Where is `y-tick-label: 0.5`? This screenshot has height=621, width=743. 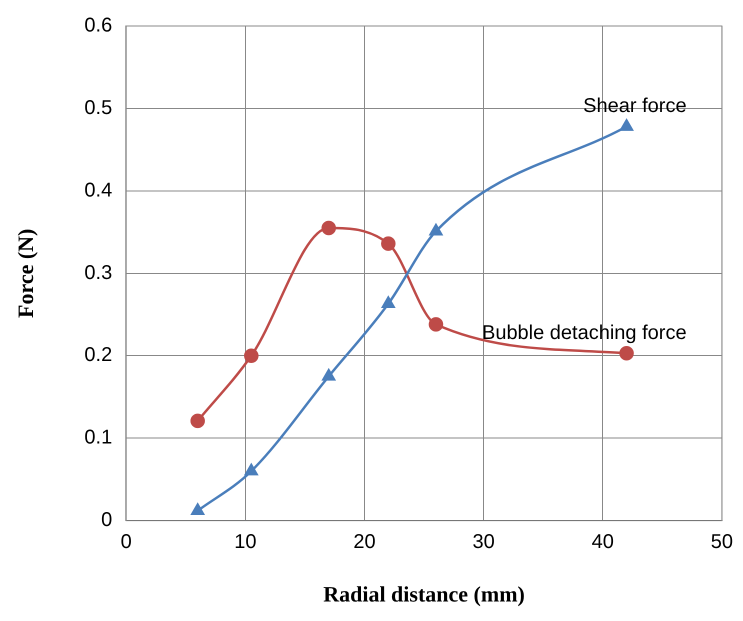
y-tick-label: 0.5 is located at coordinates (98, 107).